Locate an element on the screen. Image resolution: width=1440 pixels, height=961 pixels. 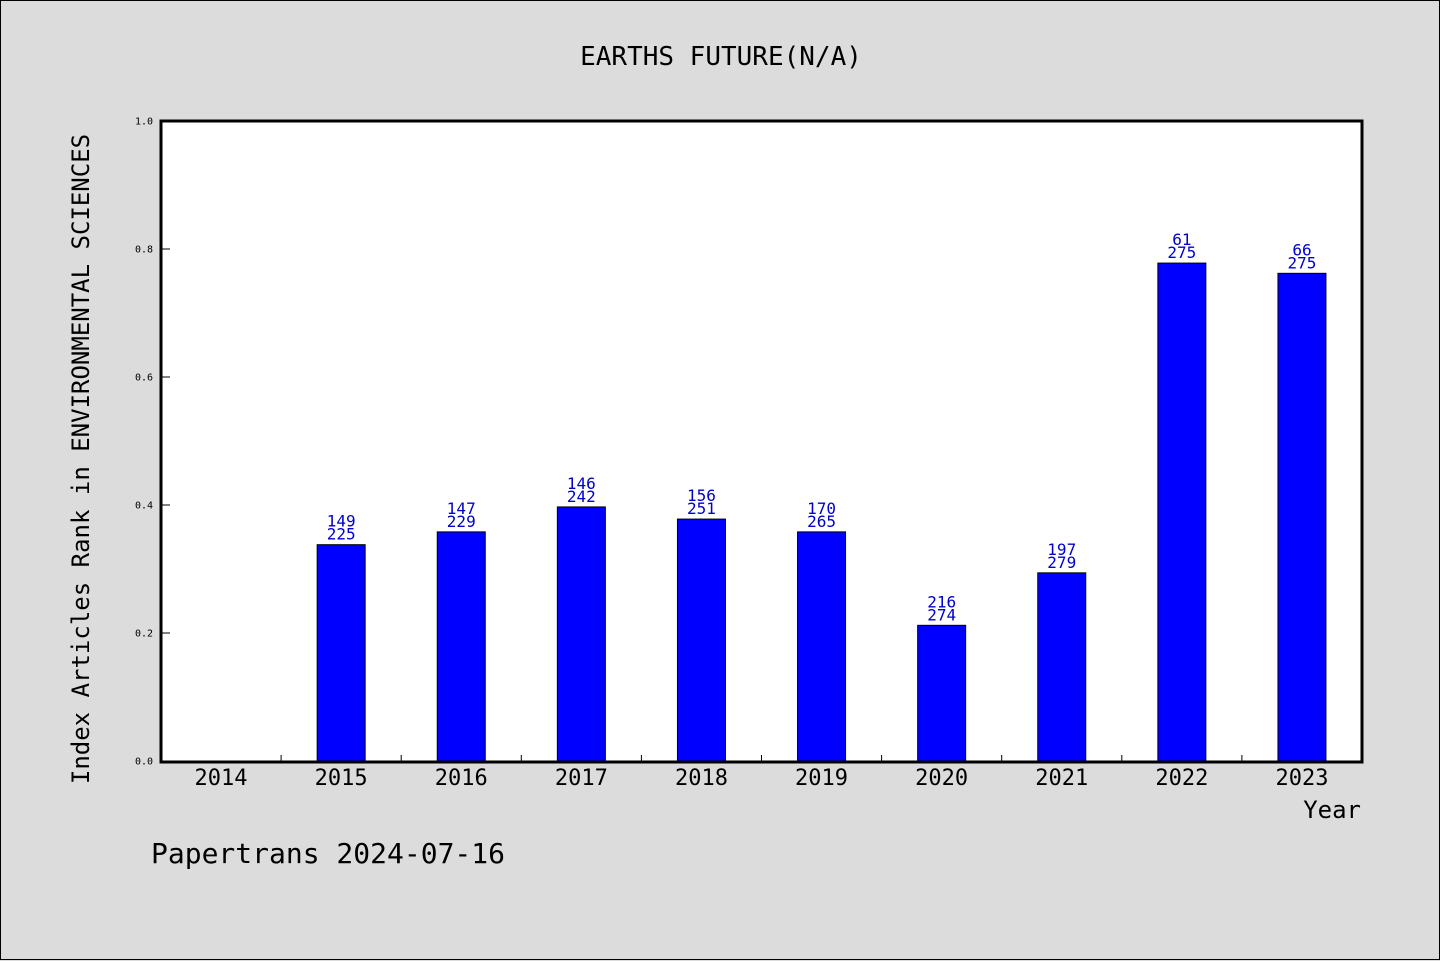
x-tick-label: 2022 is located at coordinates (1181, 778).